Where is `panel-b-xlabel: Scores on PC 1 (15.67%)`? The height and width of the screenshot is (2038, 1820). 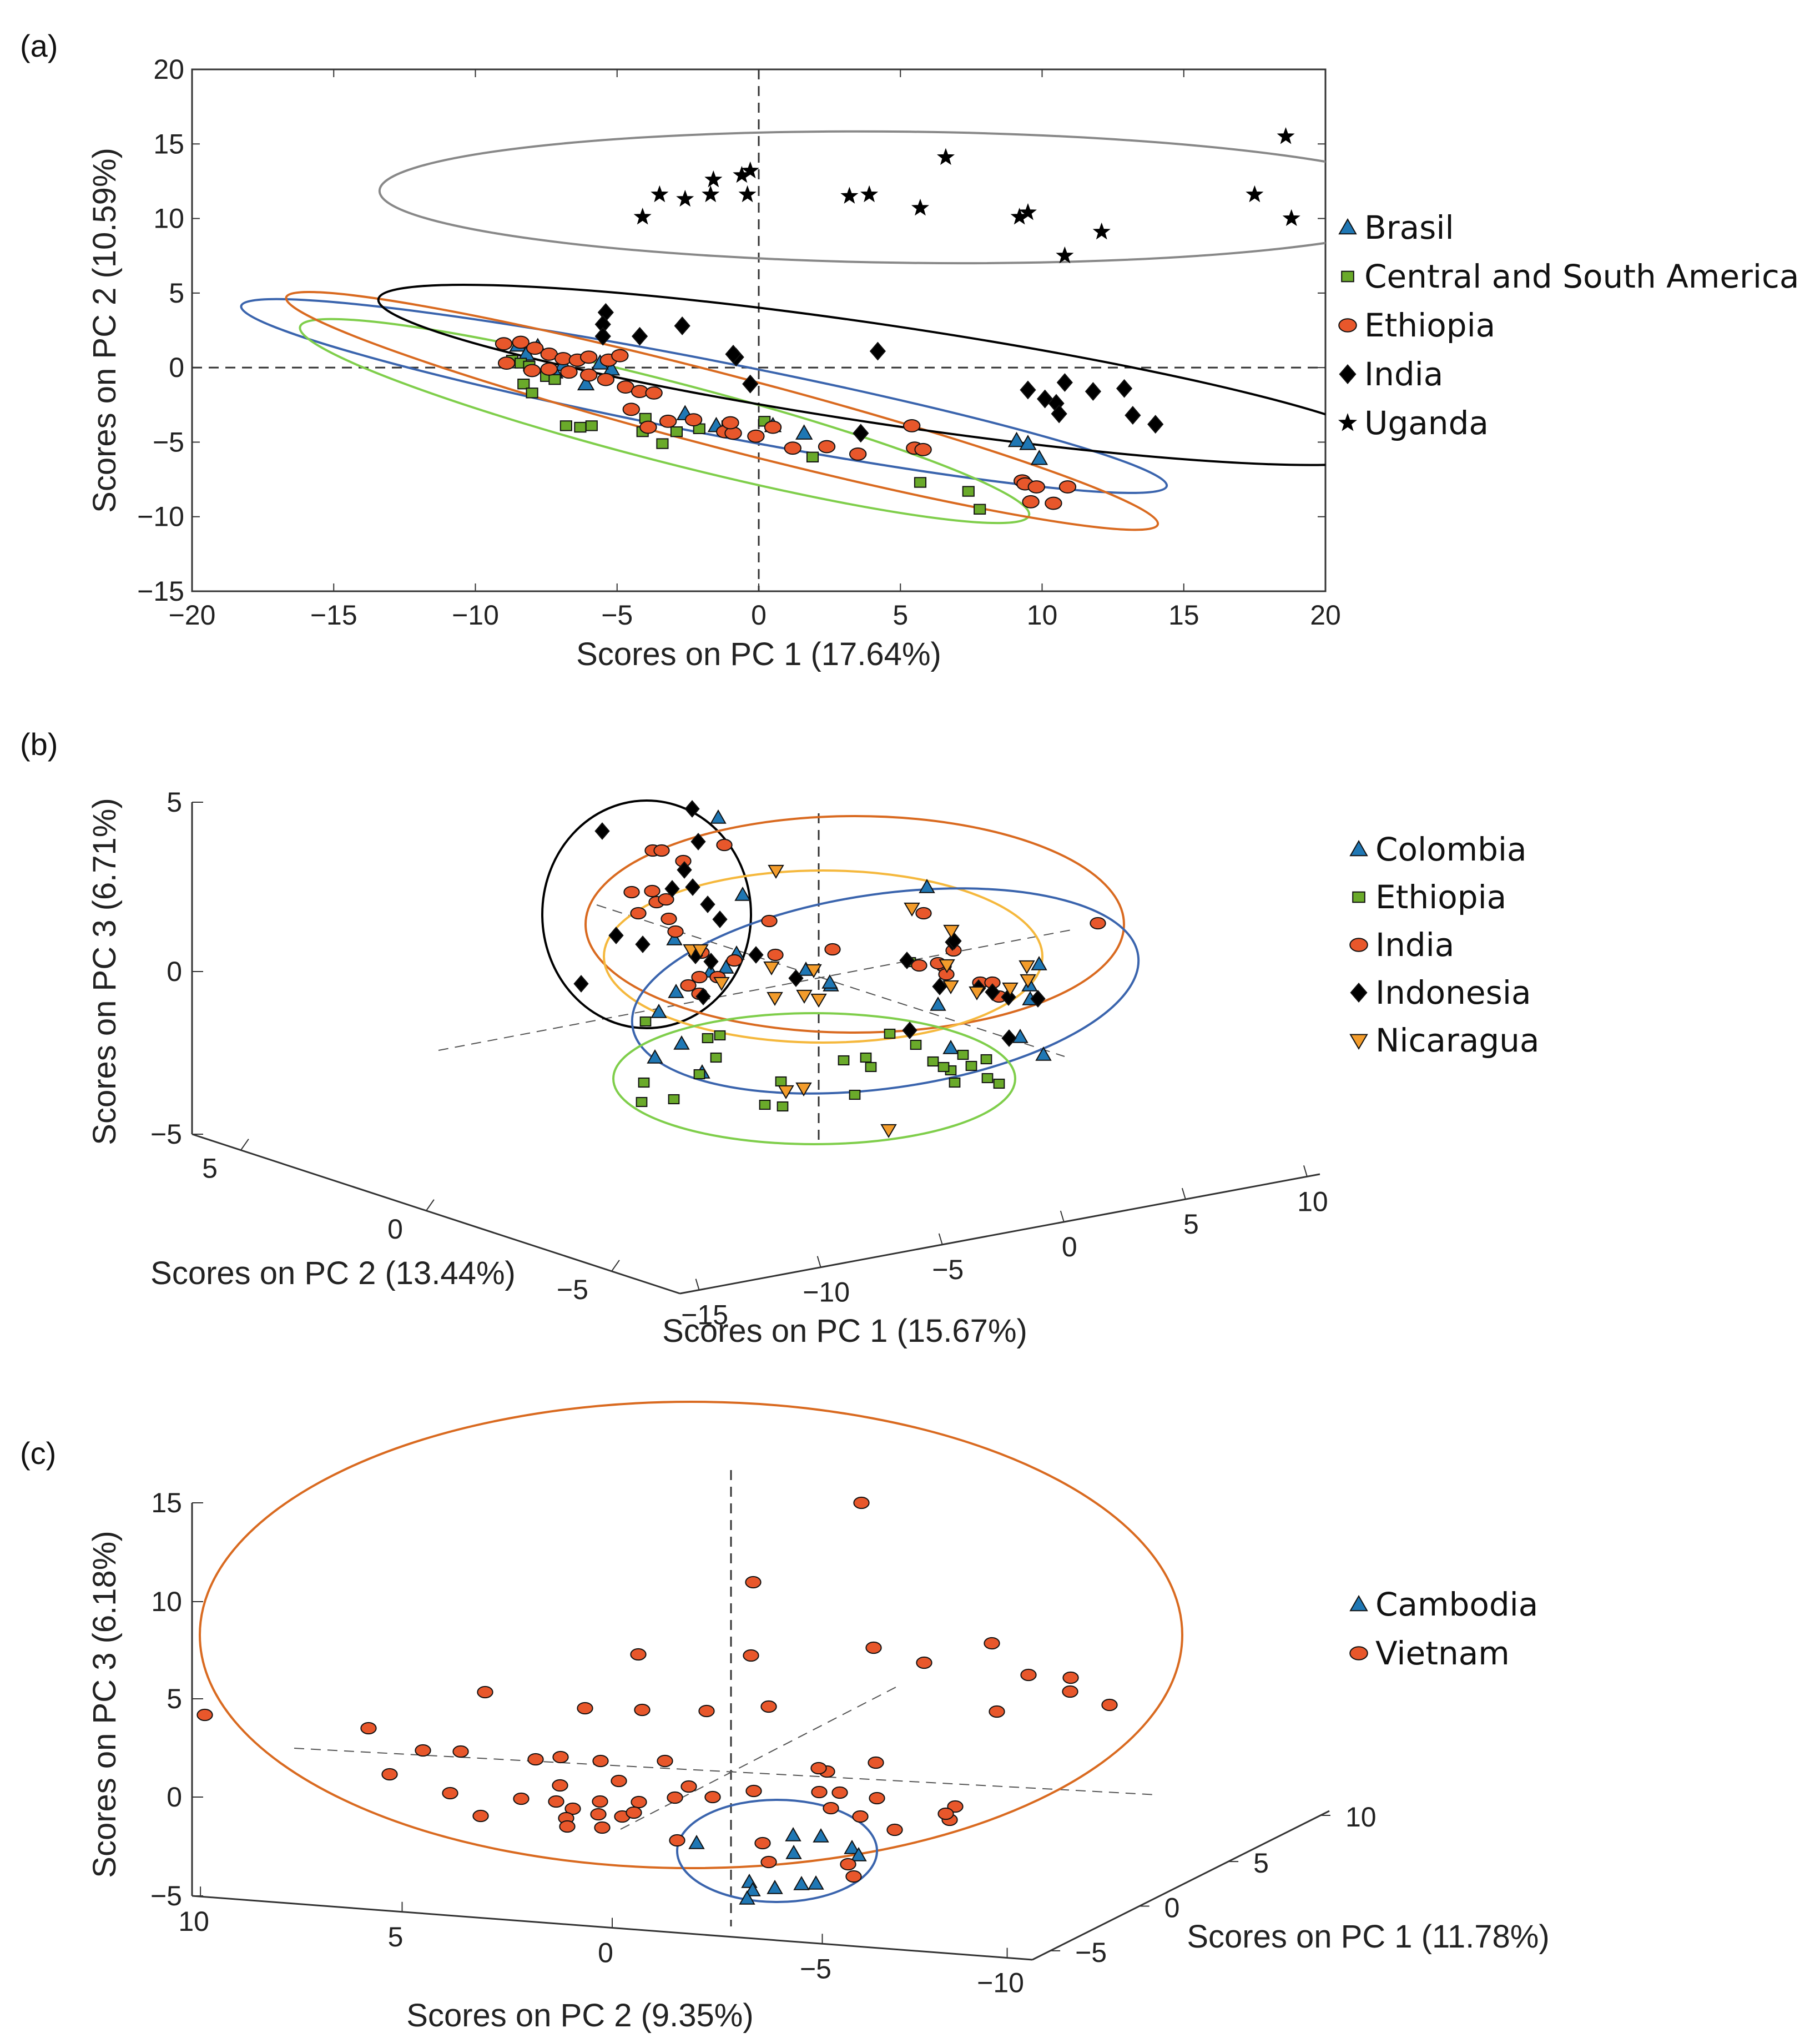
panel-b-xlabel: Scores on PC 1 (15.67%) is located at coordinates (844, 1331).